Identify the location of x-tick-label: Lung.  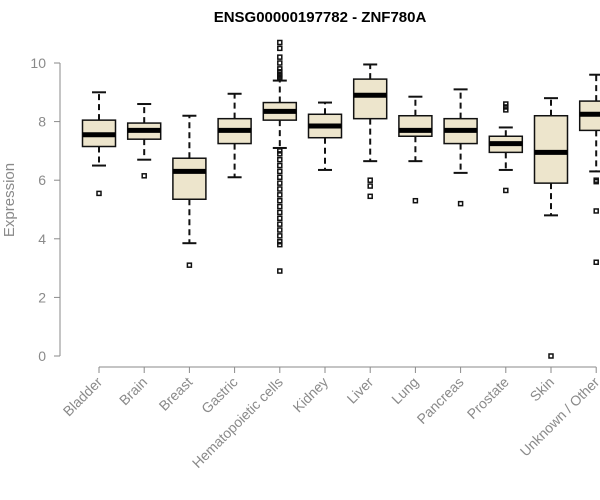
(404, 390).